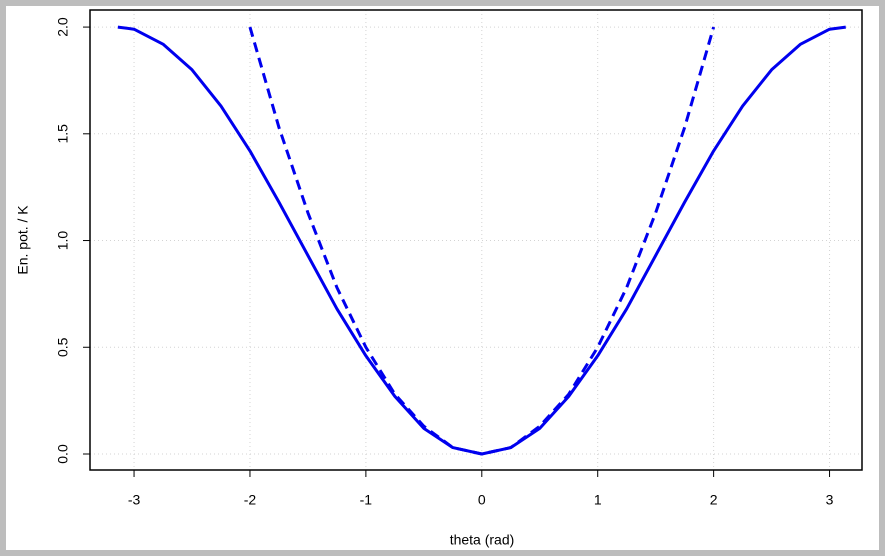 The height and width of the screenshot is (556, 885). What do you see at coordinates (250, 500) in the screenshot?
I see `x-tick-label: -2` at bounding box center [250, 500].